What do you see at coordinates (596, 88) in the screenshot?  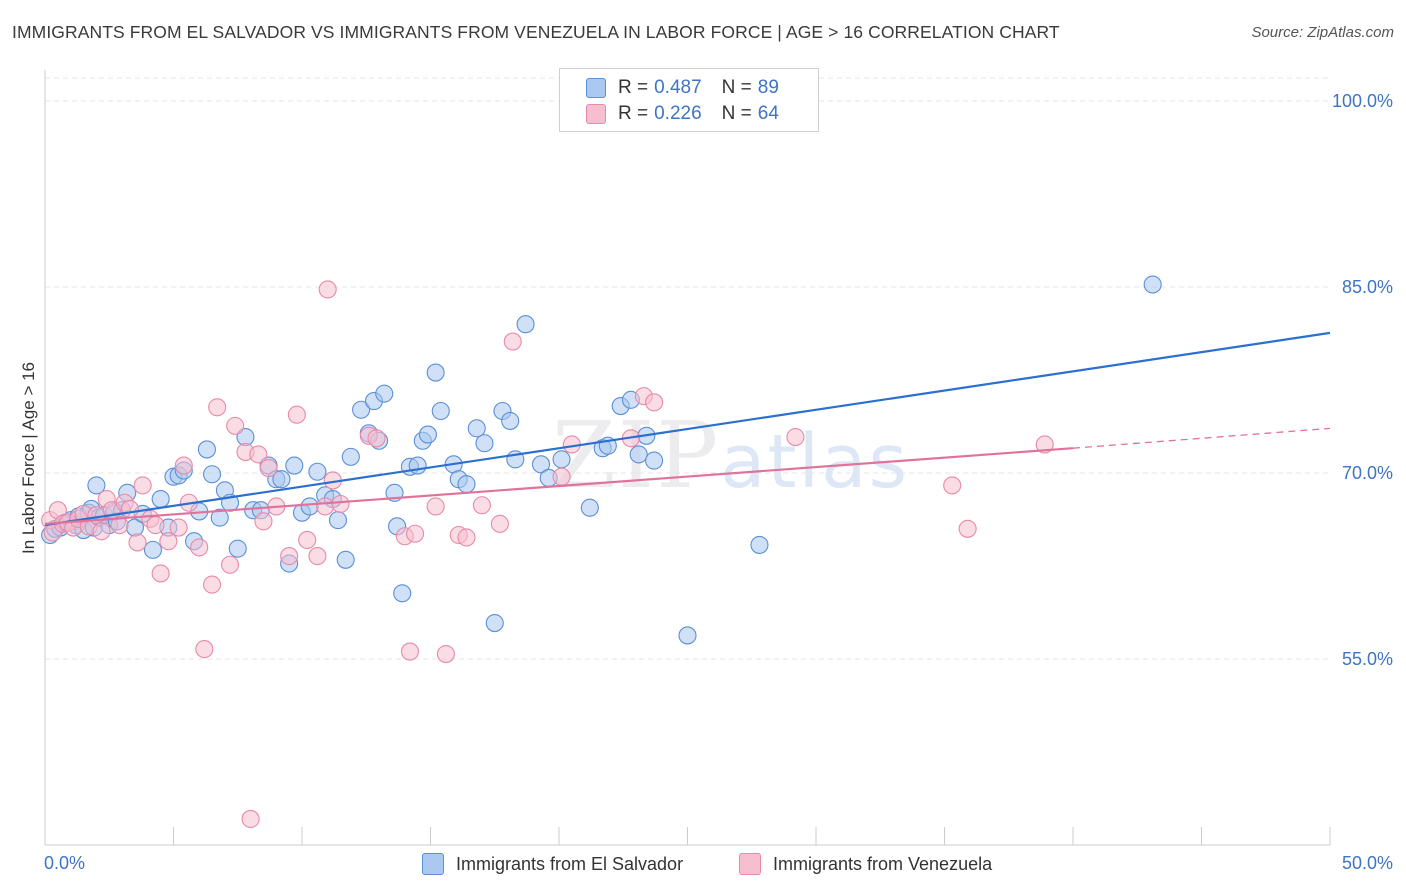 I see `legend-swatch-blue` at bounding box center [596, 88].